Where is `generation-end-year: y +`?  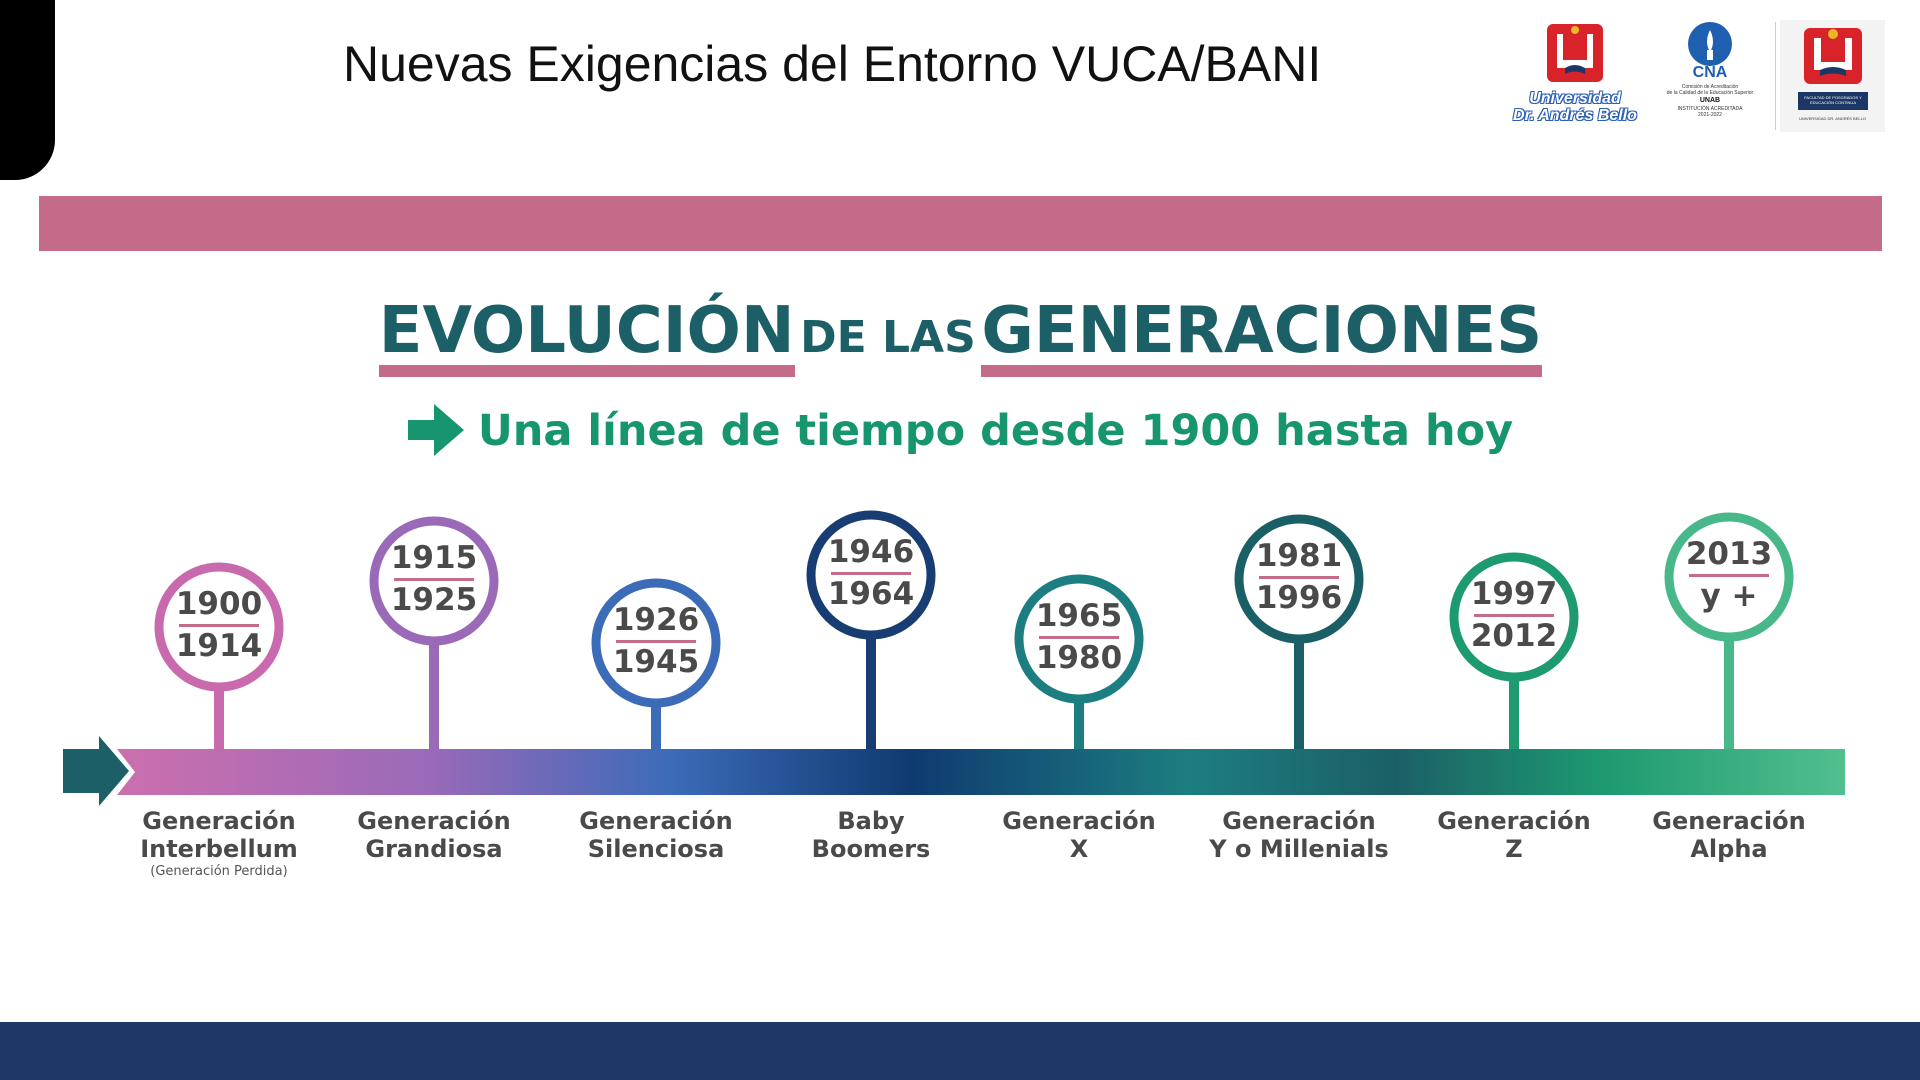
generation-end-year: y + is located at coordinates (1729, 596).